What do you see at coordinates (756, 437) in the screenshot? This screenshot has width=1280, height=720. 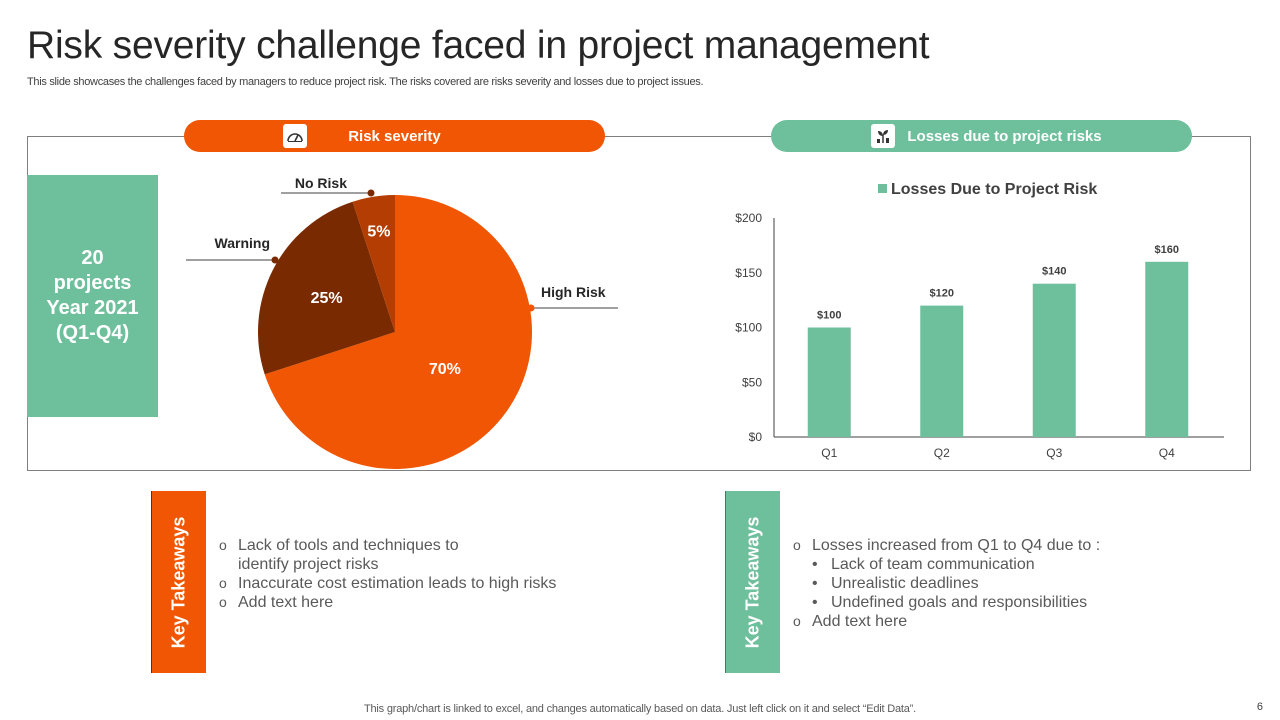 I see `y-tick-label: $0` at bounding box center [756, 437].